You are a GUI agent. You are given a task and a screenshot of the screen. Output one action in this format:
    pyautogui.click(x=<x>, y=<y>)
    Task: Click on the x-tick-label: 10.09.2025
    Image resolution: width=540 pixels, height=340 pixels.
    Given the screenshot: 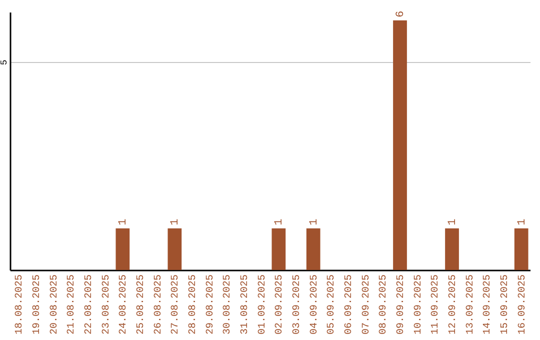 What is the action you would take?
    pyautogui.click(x=418, y=304)
    